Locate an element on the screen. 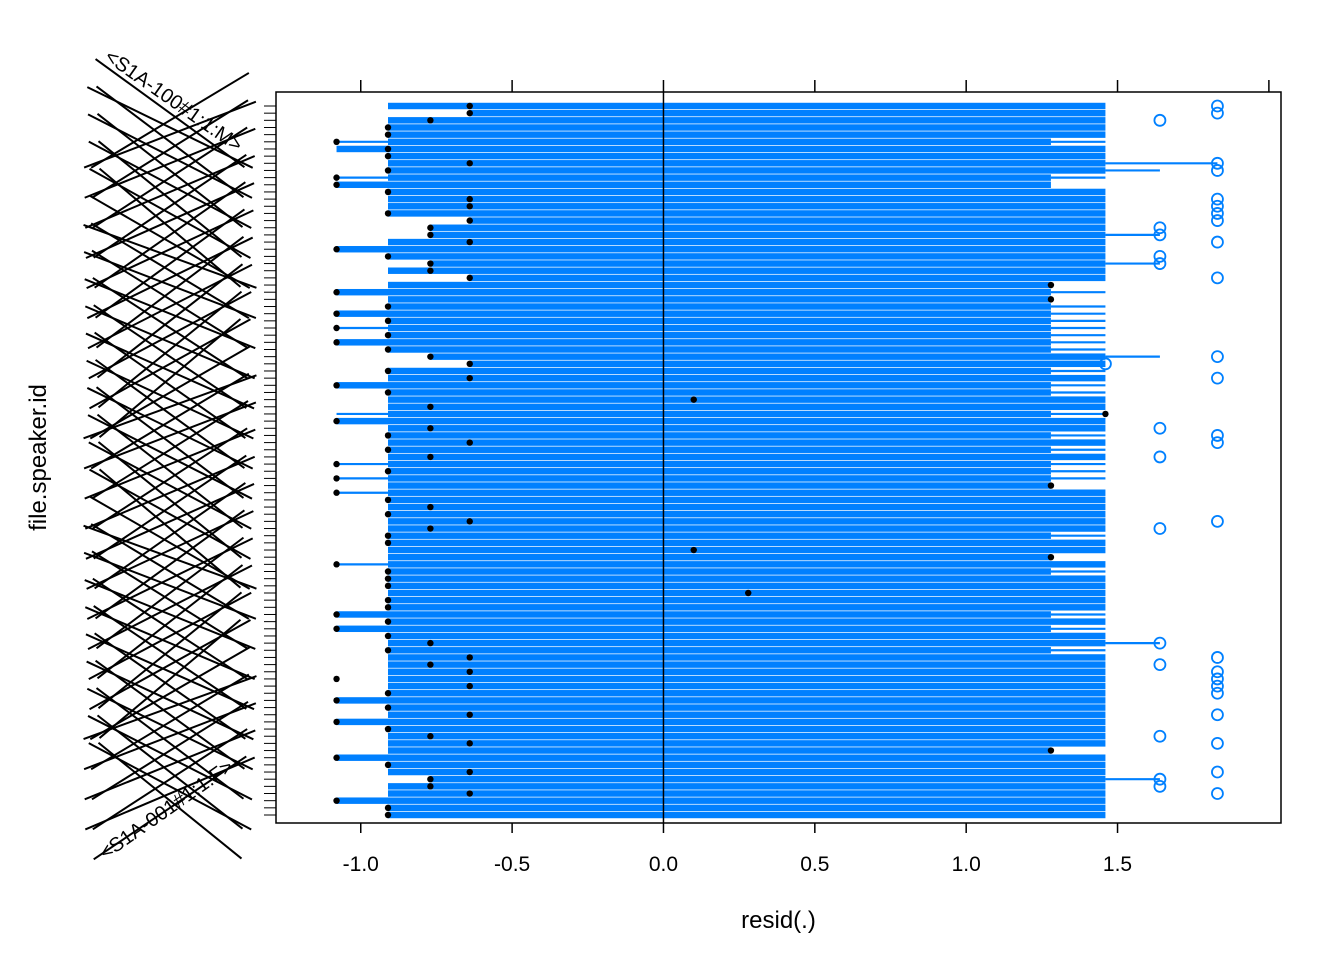 Image resolution: width=1344 pixels, height=960 pixels. category-labels: <S1A-100#1:1:M><S1A-001#1:1:F> is located at coordinates (179, 455).